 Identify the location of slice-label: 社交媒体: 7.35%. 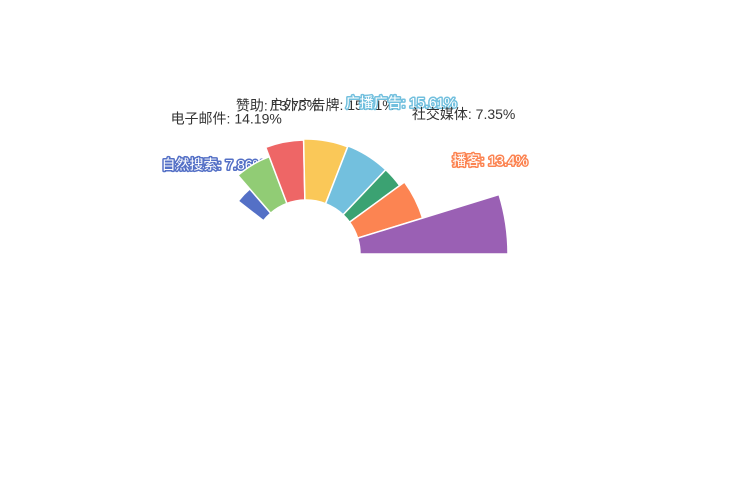
(463, 114).